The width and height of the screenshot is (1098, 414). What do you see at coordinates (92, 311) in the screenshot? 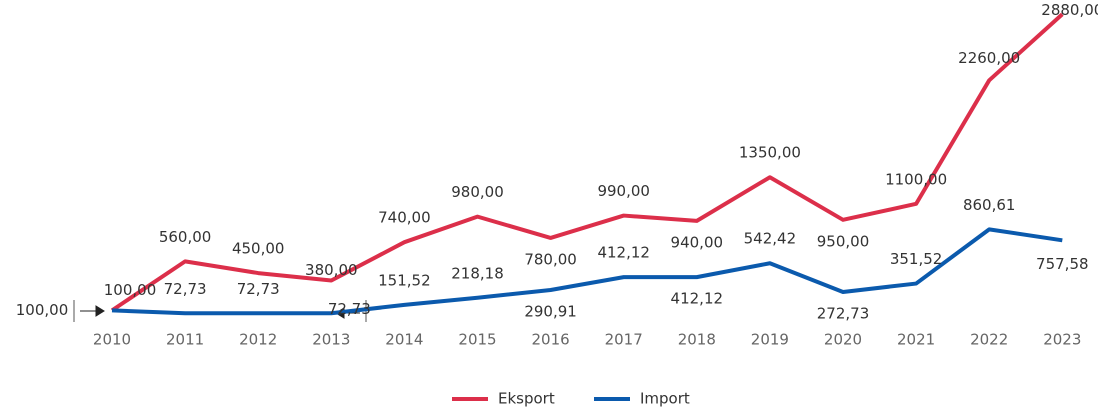
I see `decor-arrow` at bounding box center [92, 311].